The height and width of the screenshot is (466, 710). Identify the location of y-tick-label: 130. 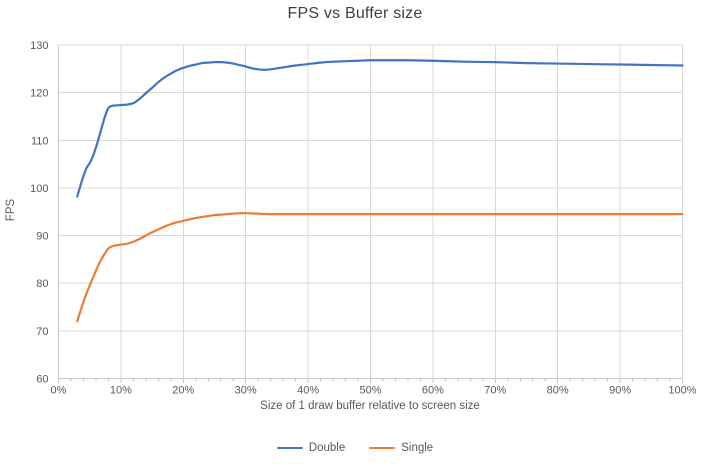
(39, 46).